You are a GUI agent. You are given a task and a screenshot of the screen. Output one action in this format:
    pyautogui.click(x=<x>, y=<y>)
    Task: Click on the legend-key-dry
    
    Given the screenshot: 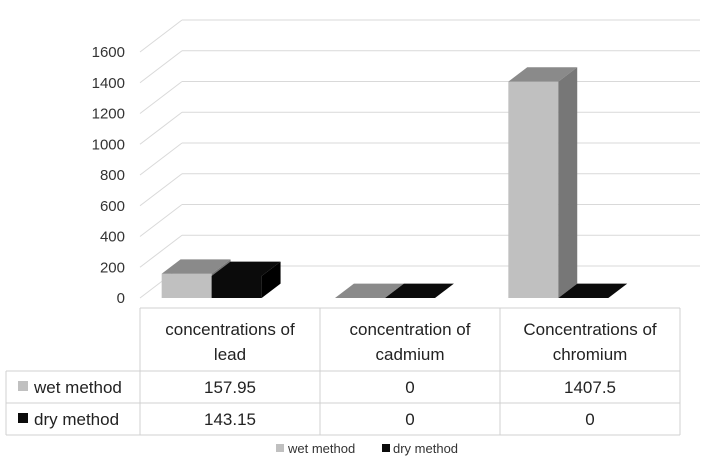 What is the action you would take?
    pyautogui.click(x=386, y=448)
    